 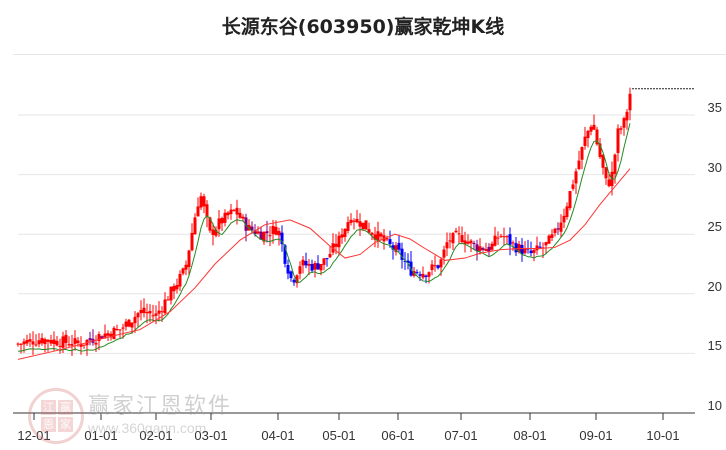 What do you see at coordinates (398, 435) in the screenshot?
I see `x-tick-06-01: 06-01` at bounding box center [398, 435].